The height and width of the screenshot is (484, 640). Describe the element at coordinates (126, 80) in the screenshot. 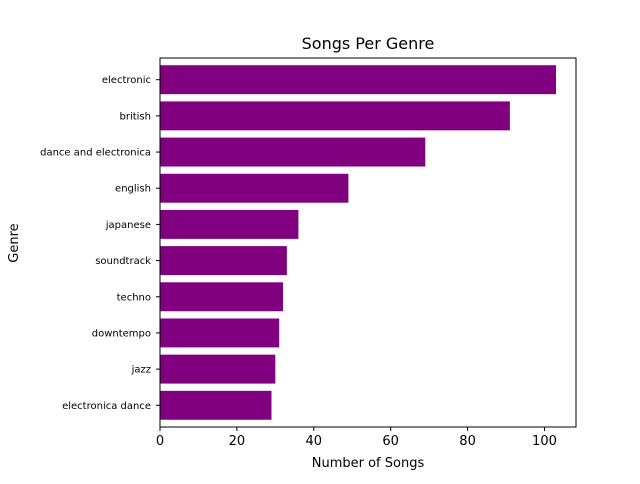

I see `y-tick-label: electronic` at that location.